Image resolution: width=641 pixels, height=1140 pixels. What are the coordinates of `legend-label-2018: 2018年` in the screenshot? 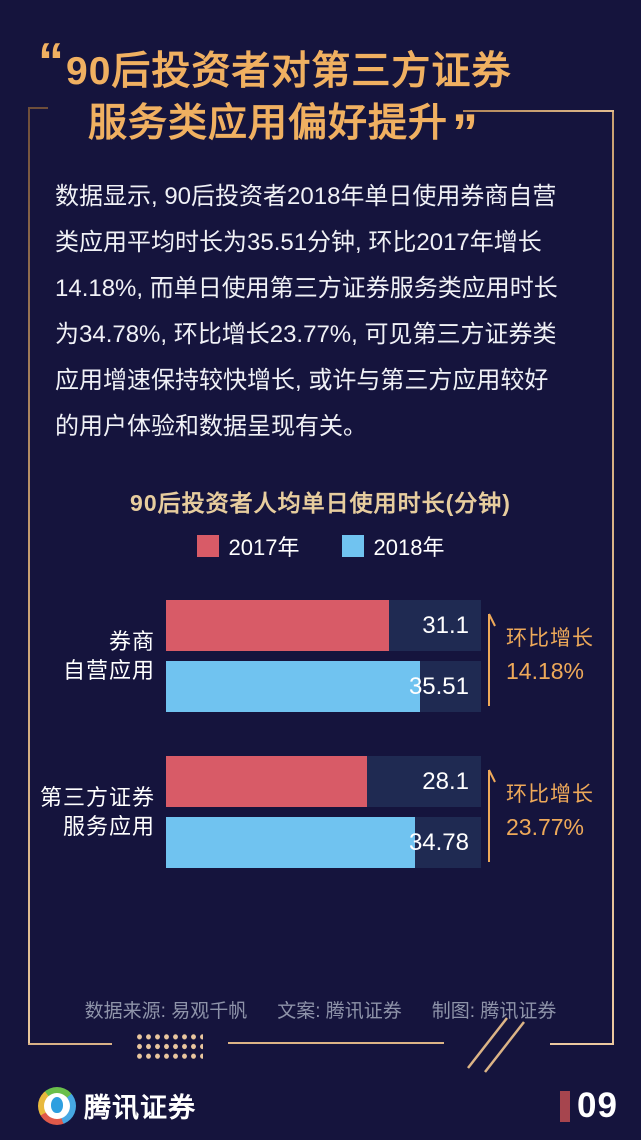 It's located at (409, 547).